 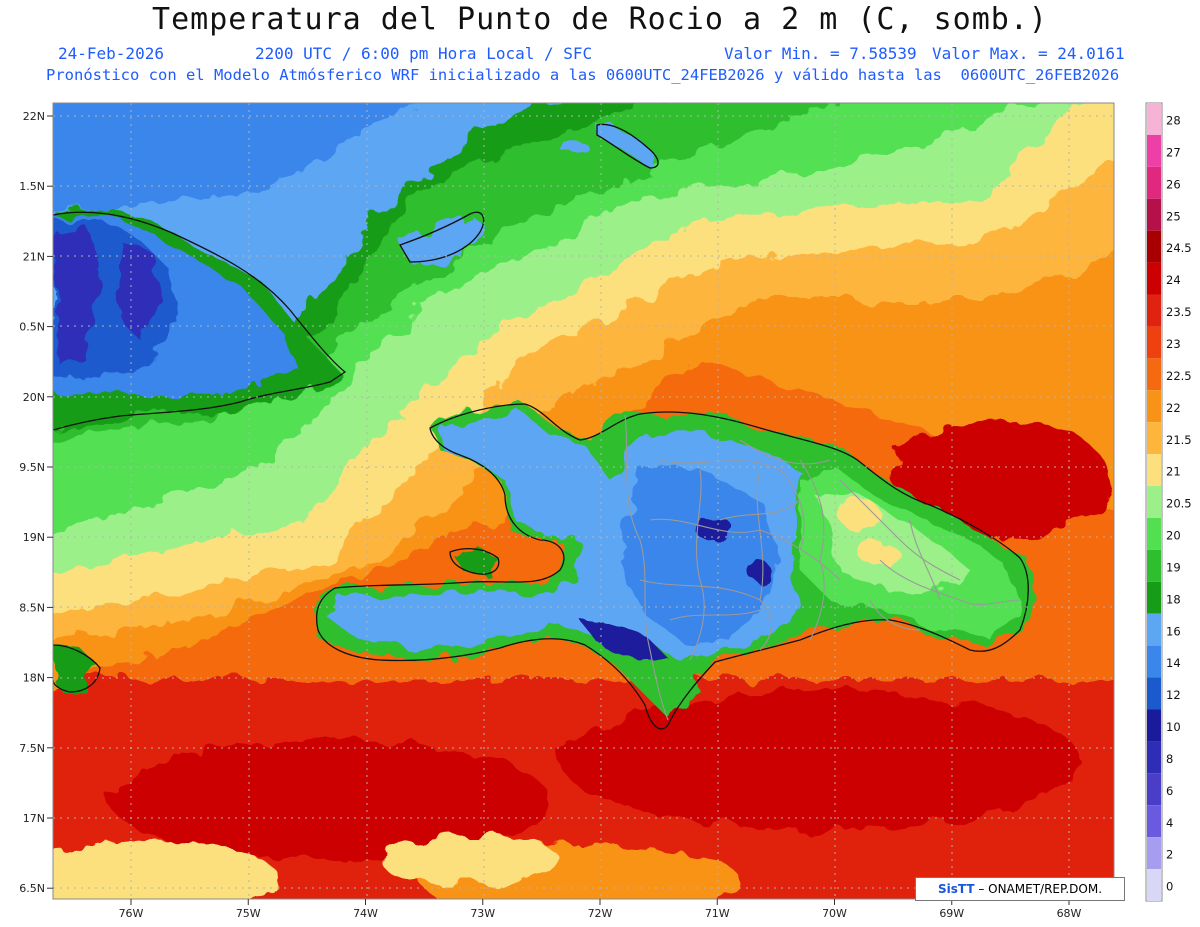 What do you see at coordinates (365, 913) in the screenshot?
I see `lon-label: 74W` at bounding box center [365, 913].